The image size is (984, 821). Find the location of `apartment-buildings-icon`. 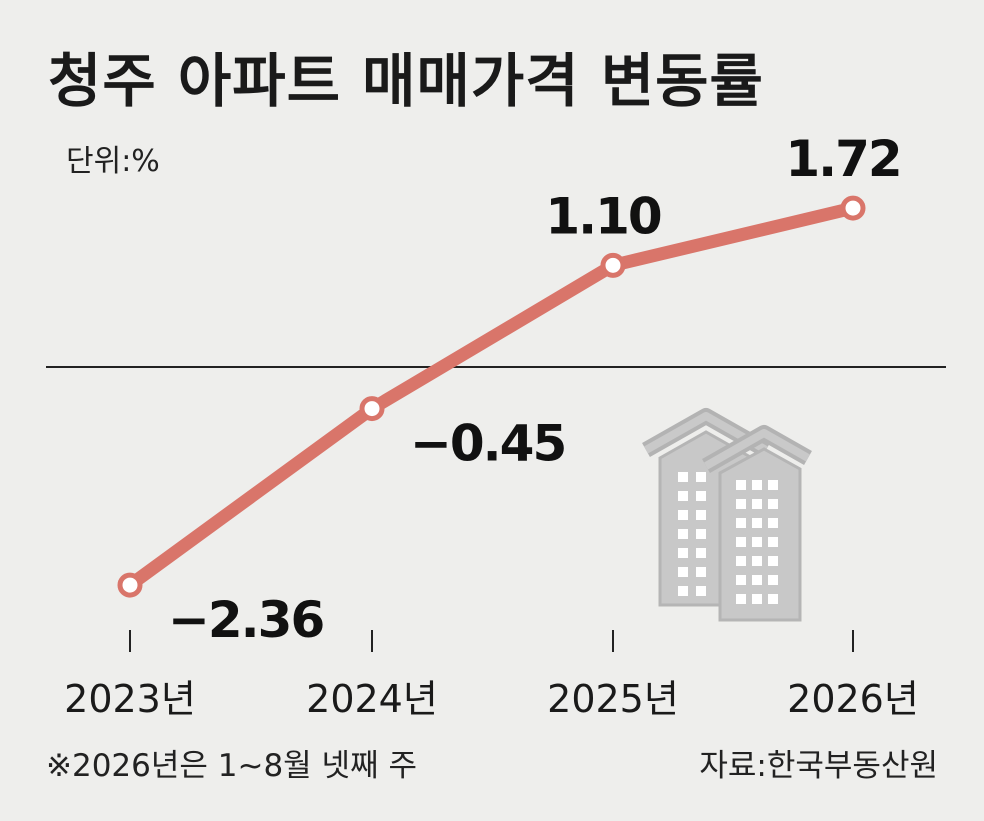

apartment-buildings-icon is located at coordinates (727, 515).